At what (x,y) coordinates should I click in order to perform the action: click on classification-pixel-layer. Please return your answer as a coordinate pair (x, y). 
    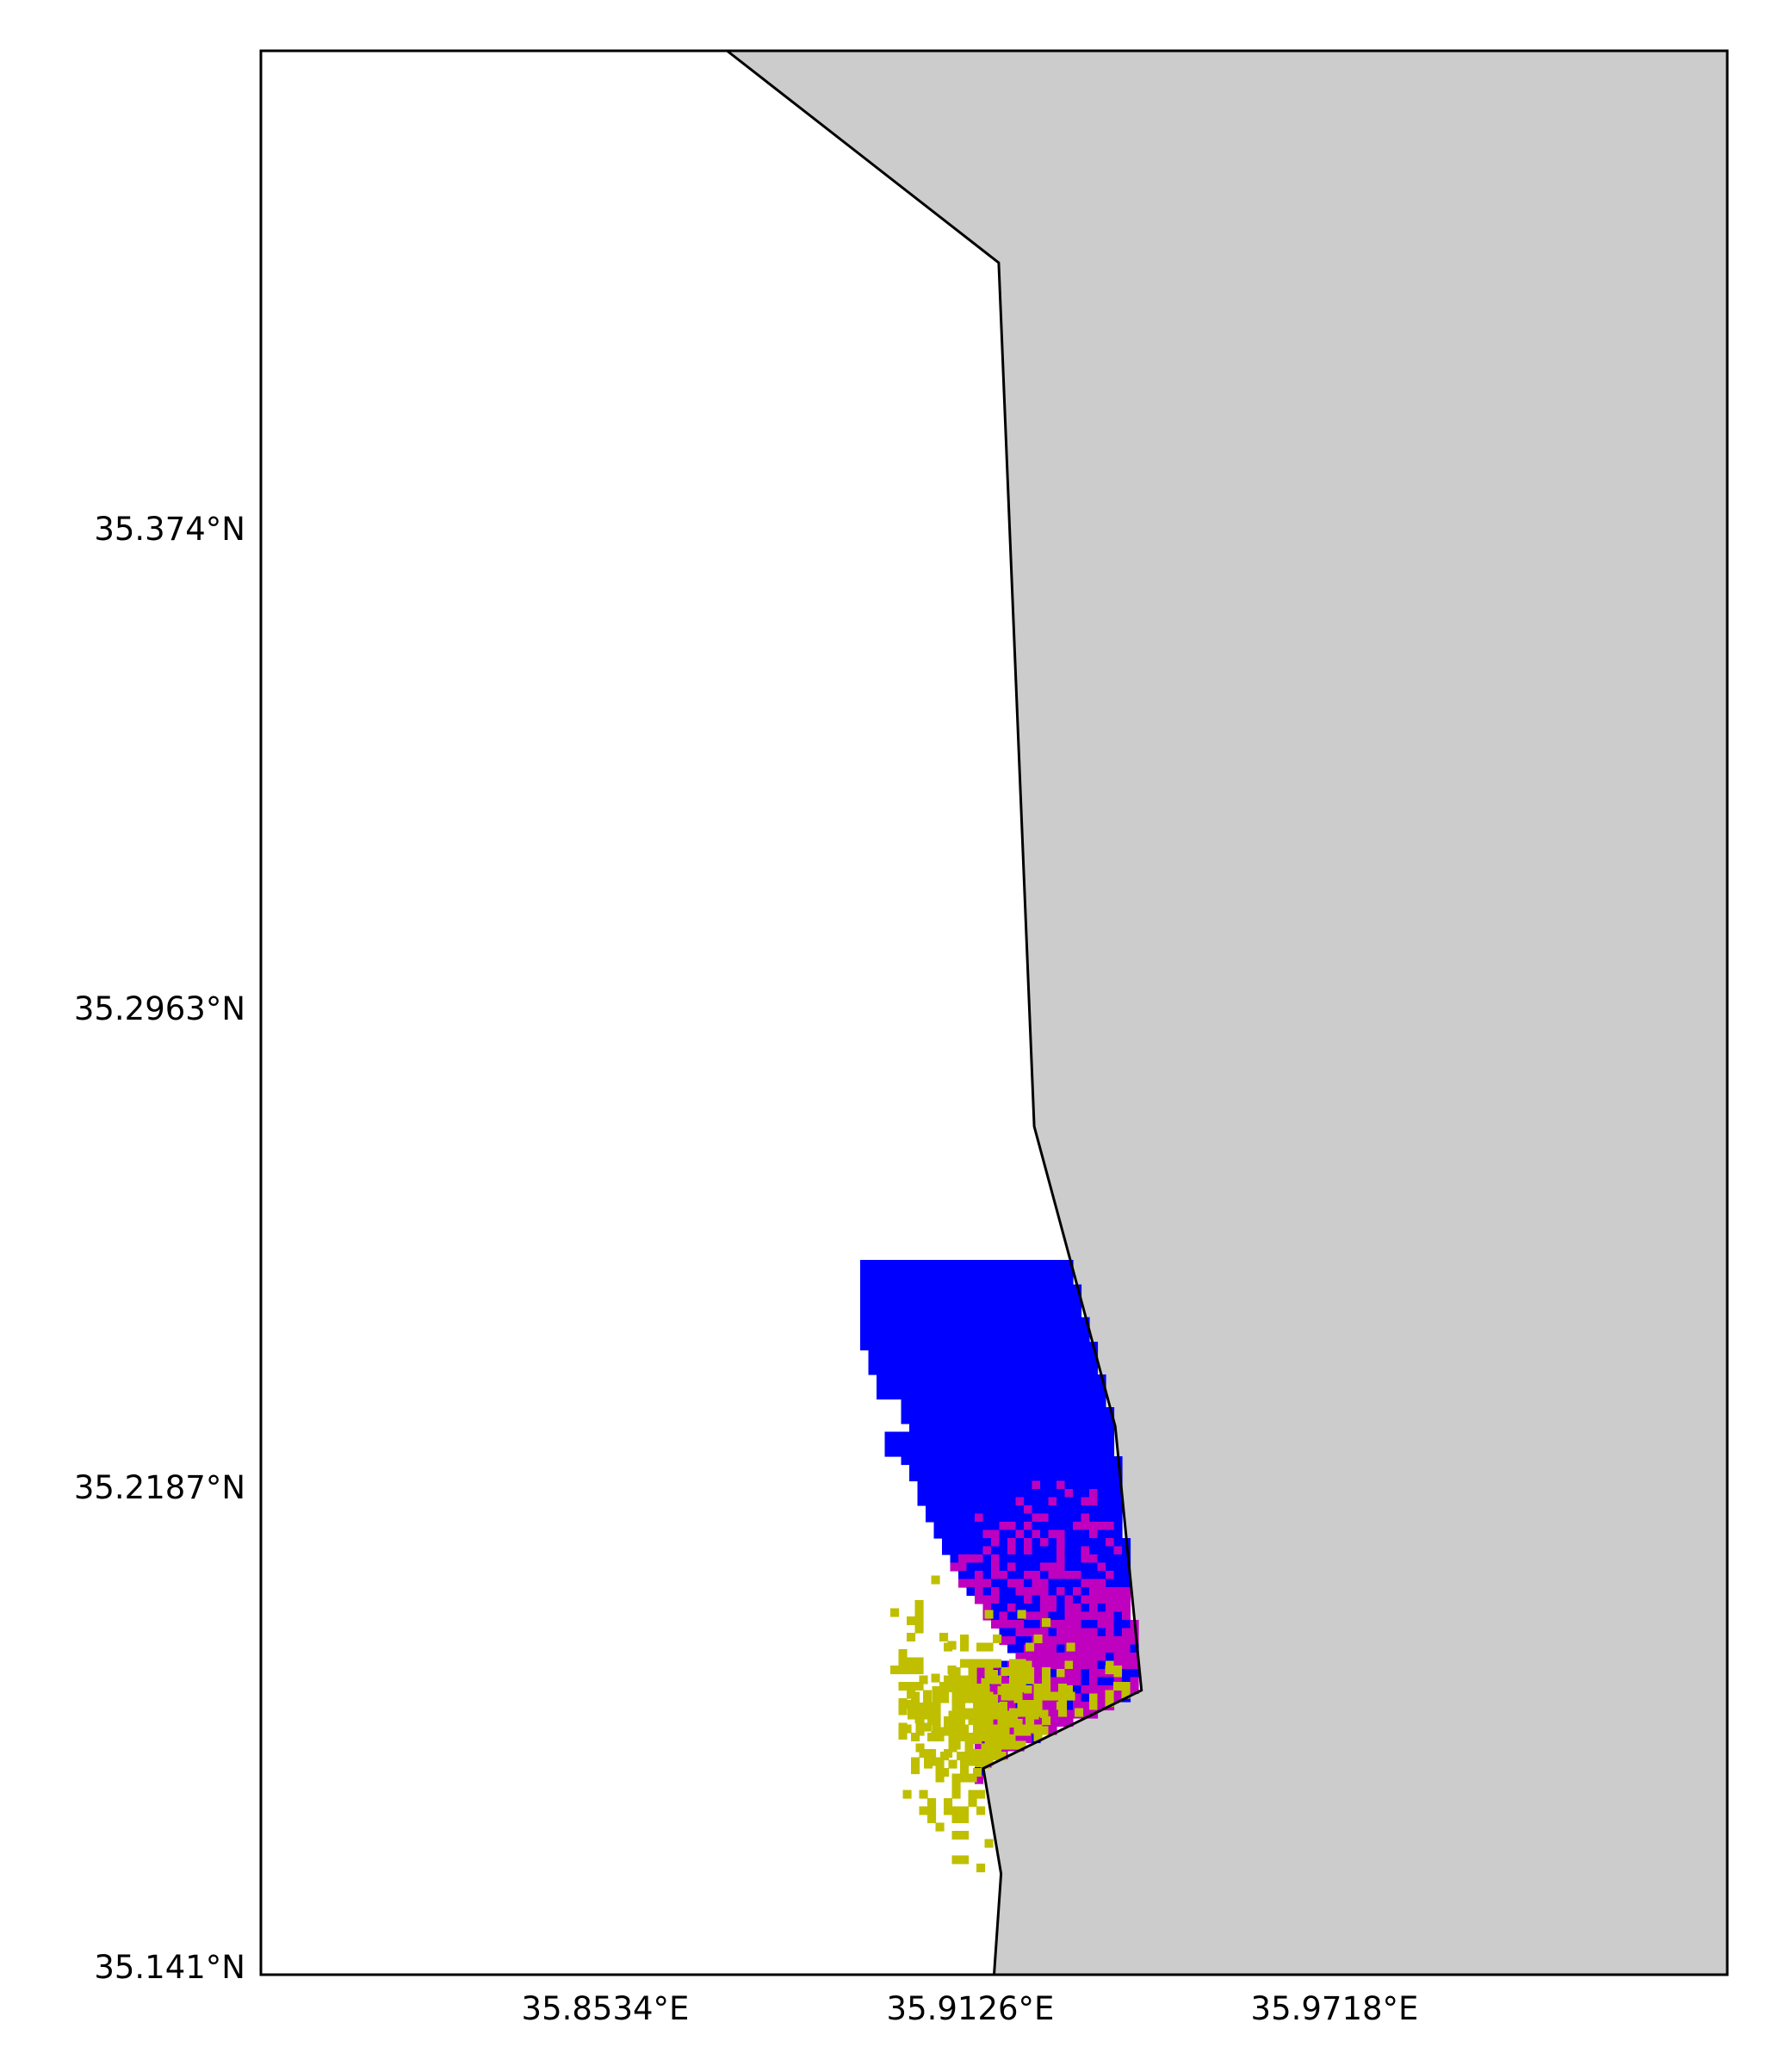
    Looking at the image, I should click on (999, 1566).